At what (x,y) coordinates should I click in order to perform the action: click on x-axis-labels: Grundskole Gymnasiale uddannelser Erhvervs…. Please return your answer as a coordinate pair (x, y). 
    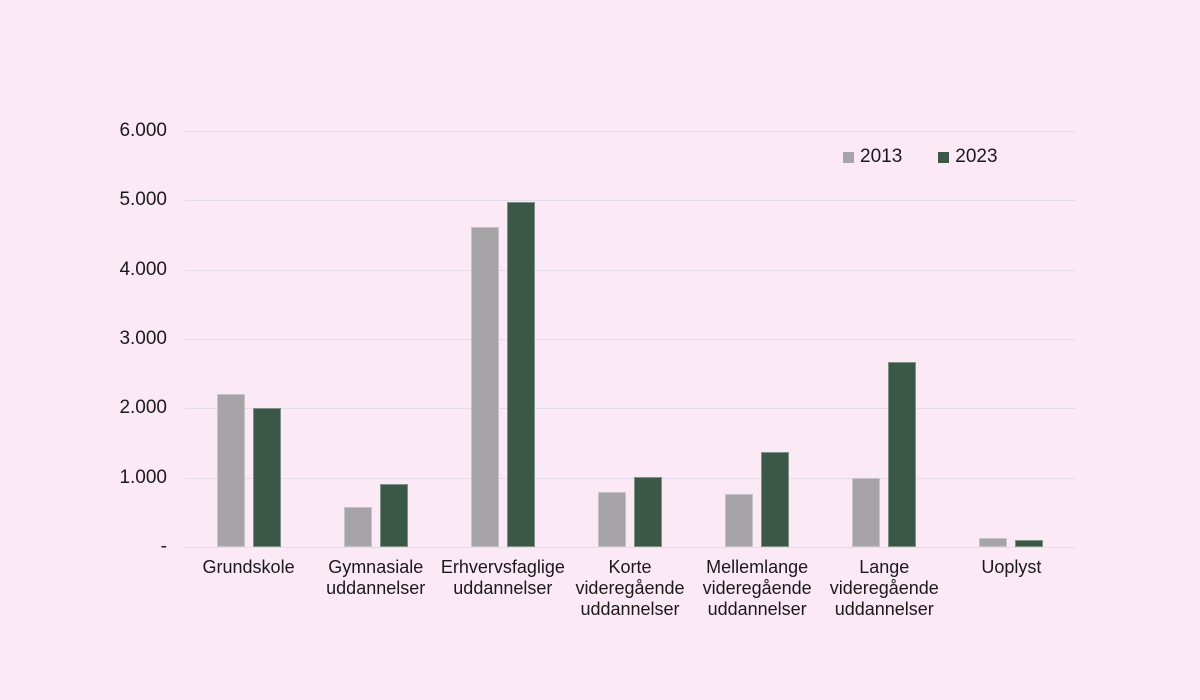
    Looking at the image, I should click on (630, 597).